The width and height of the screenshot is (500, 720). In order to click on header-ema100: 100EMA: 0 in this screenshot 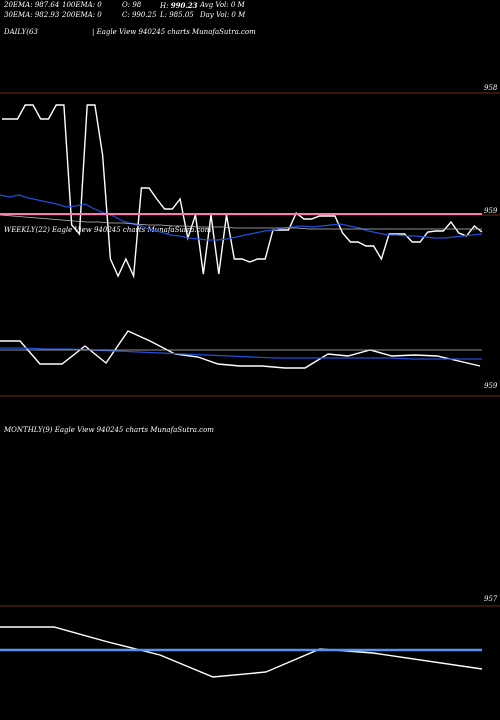, I will do `click(82, 5)`.